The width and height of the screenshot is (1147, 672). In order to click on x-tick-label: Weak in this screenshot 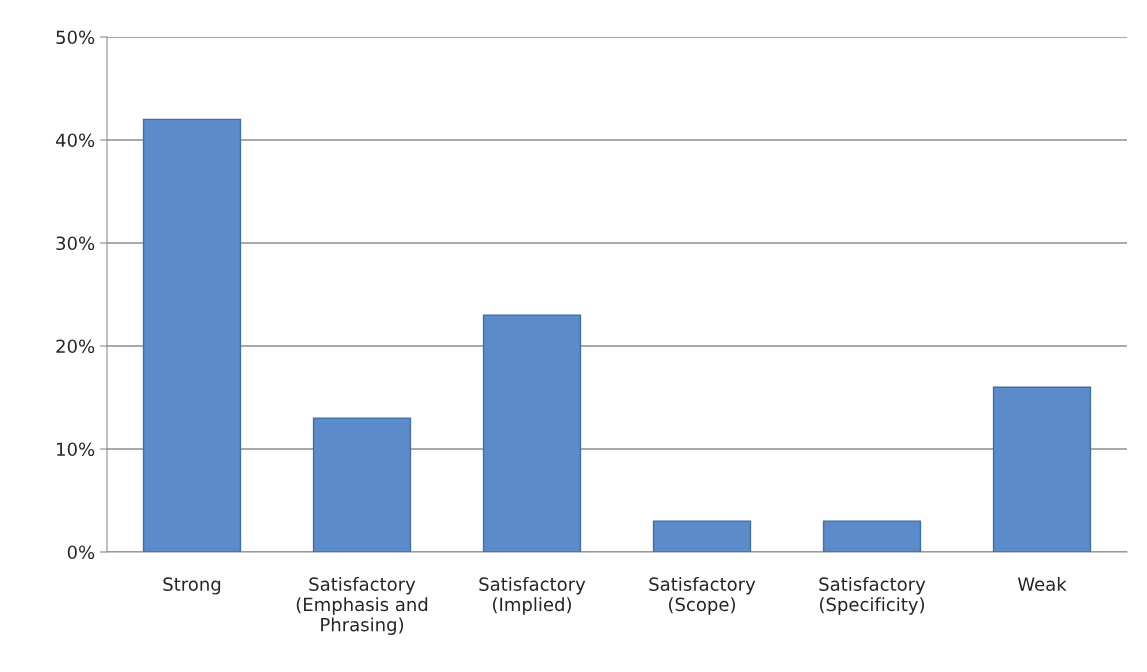, I will do `click(1042, 584)`.